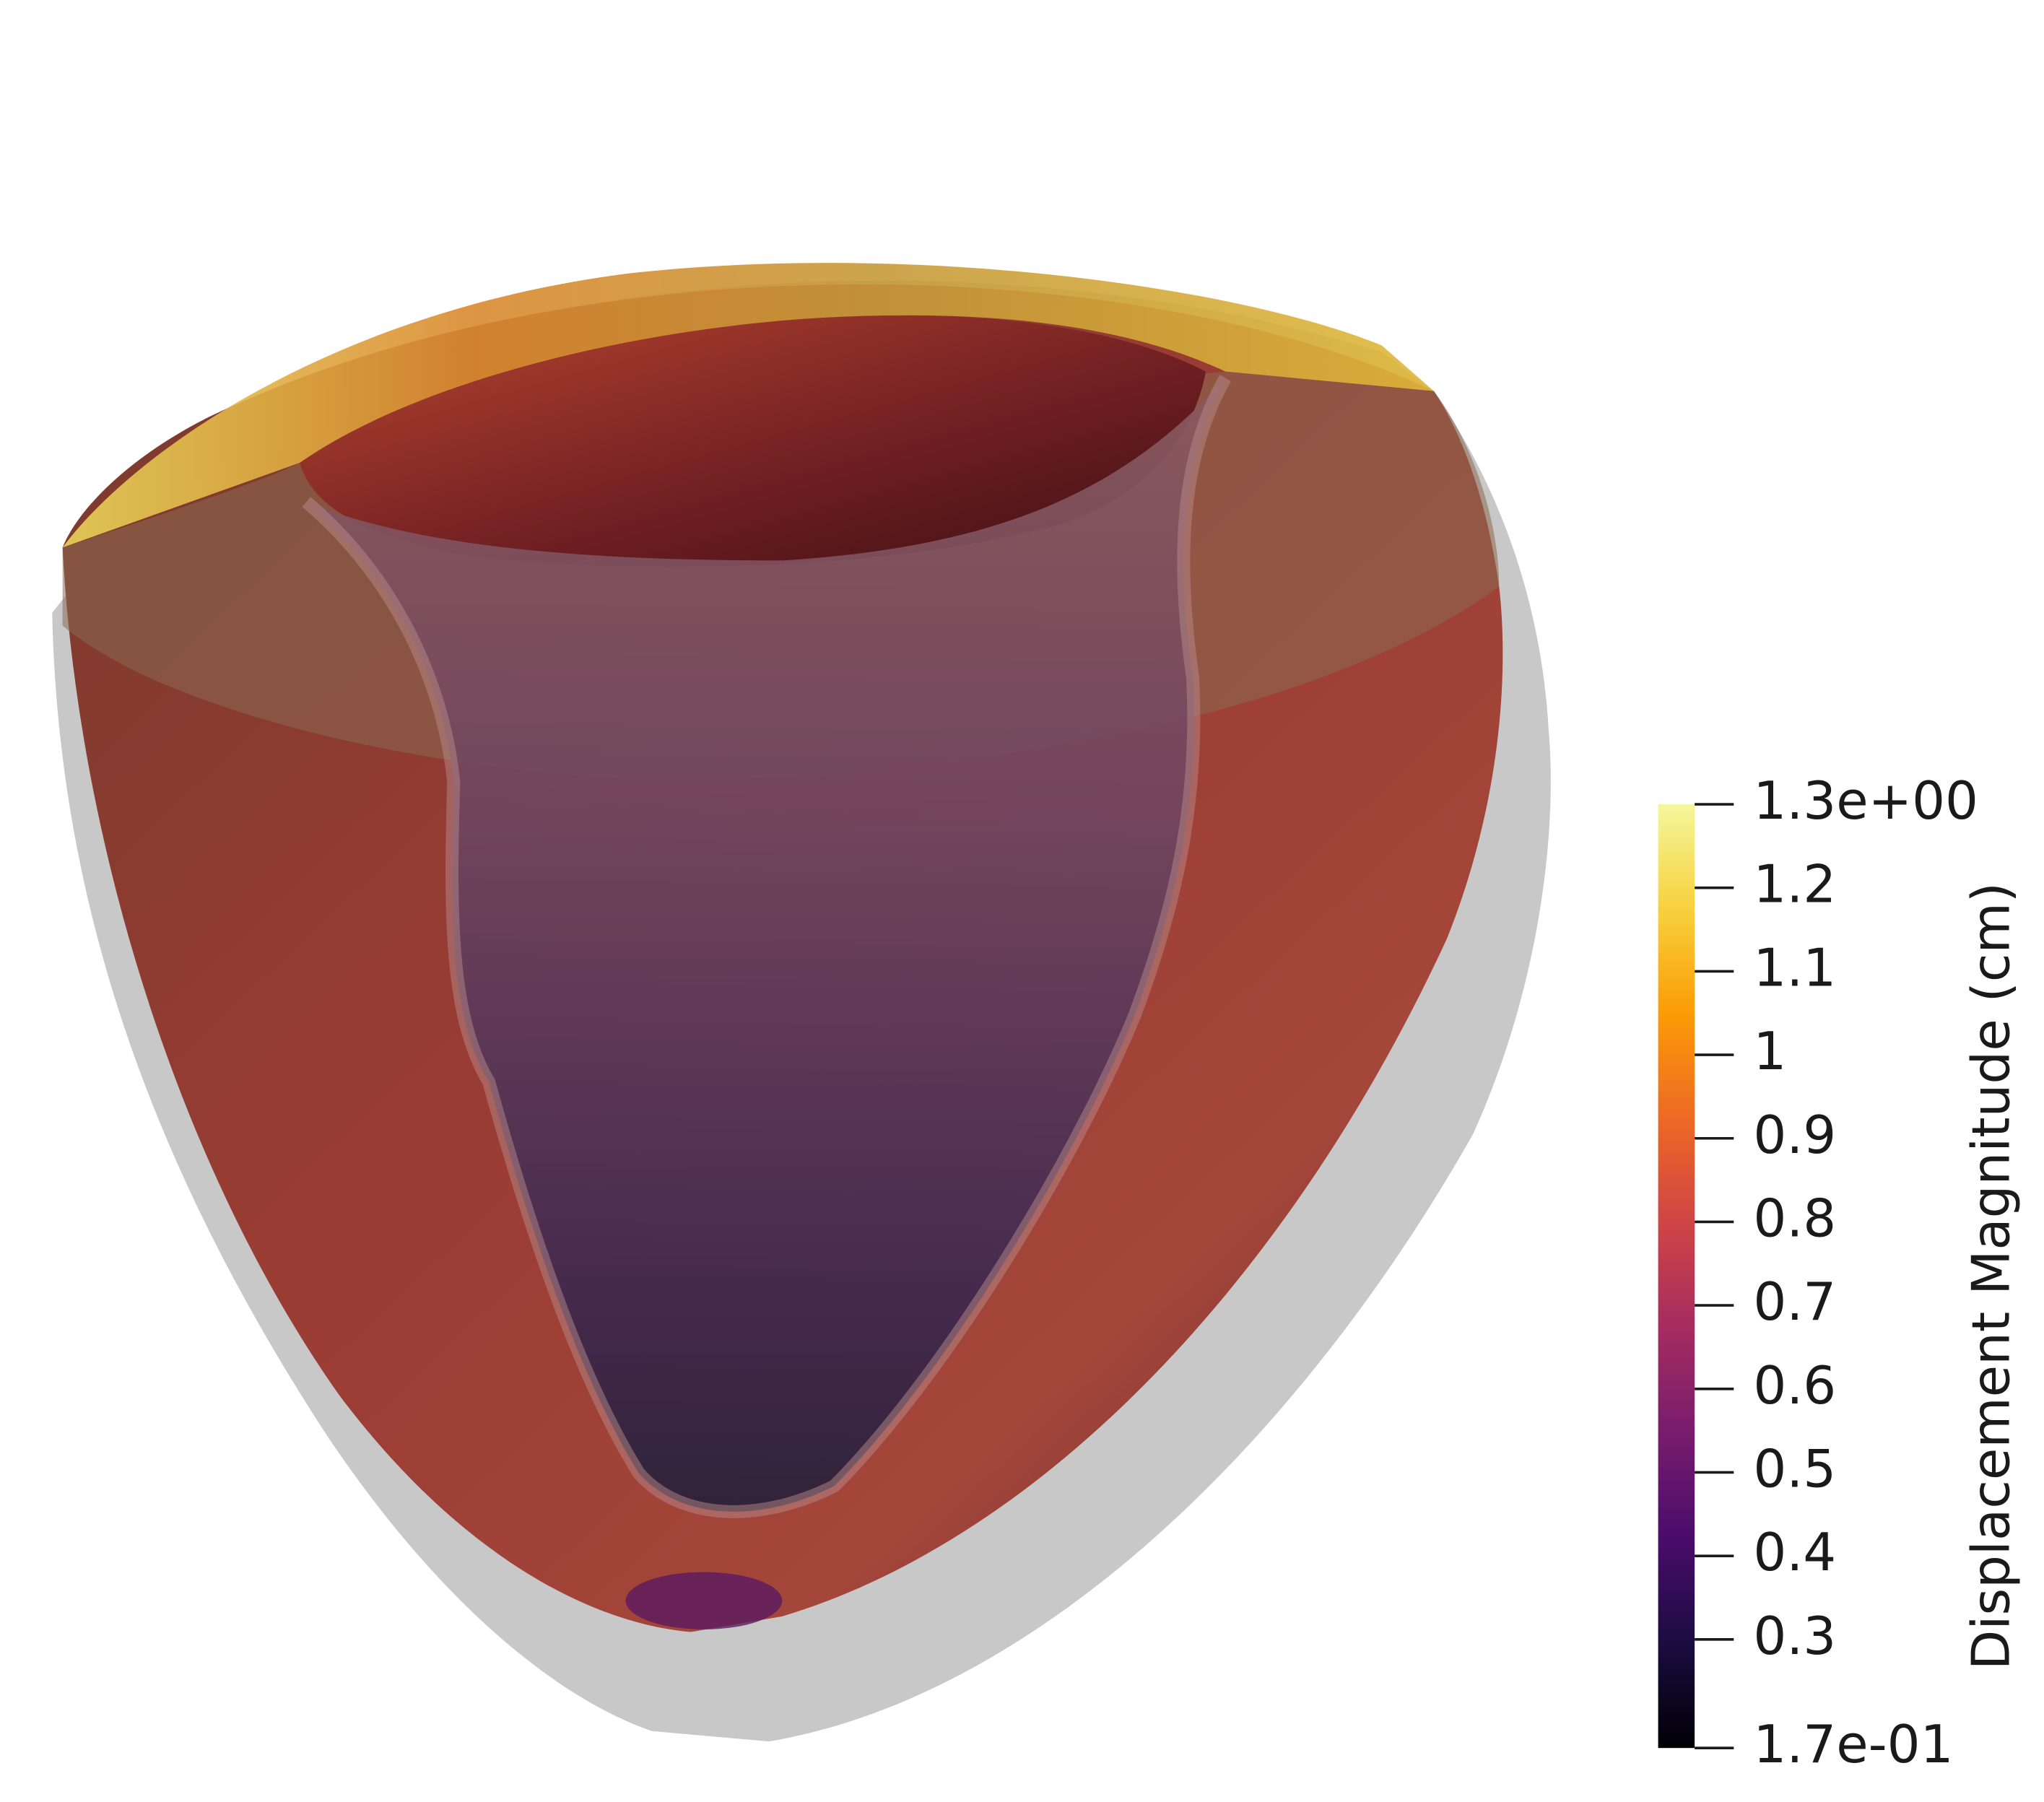 The width and height of the screenshot is (2044, 1802). What do you see at coordinates (1794, 1636) in the screenshot?
I see `colorbar-tick-label: 0.3` at bounding box center [1794, 1636].